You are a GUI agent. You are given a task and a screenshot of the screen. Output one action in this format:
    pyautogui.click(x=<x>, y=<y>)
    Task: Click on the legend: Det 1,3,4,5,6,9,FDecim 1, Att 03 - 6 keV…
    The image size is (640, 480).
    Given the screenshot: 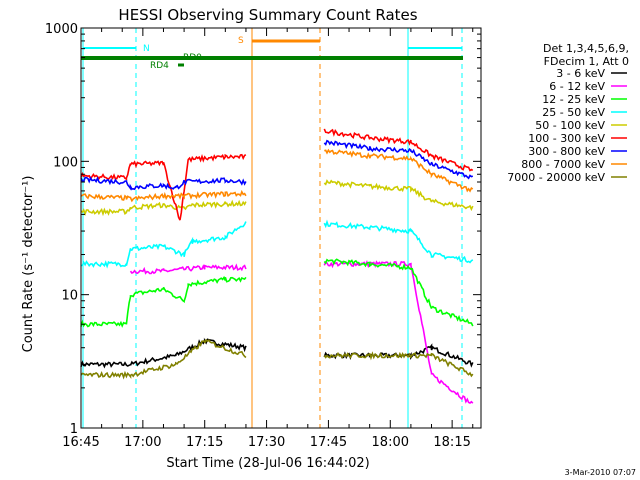 What is the action you would take?
    pyautogui.click(x=568, y=113)
    